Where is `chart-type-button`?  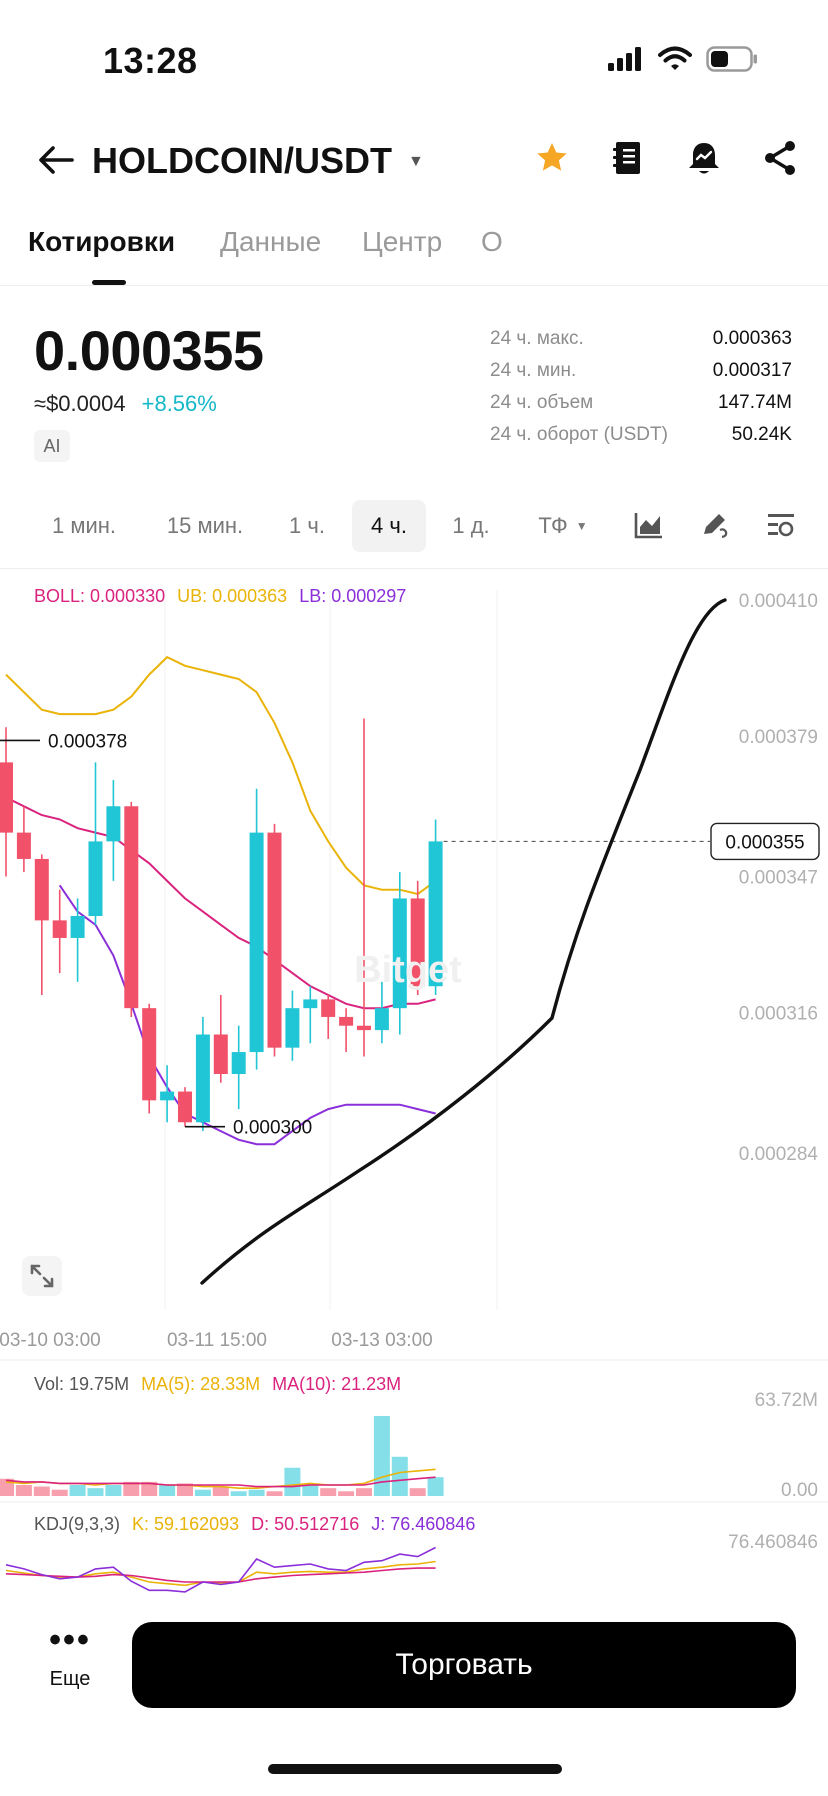
chart-type-button is located at coordinates (649, 525).